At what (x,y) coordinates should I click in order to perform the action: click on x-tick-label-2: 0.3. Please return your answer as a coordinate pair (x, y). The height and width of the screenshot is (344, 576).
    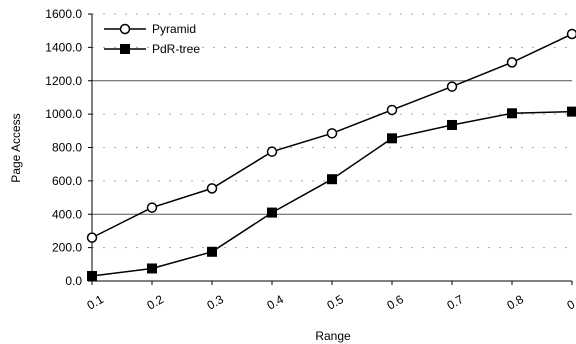
    Looking at the image, I should click on (216, 302).